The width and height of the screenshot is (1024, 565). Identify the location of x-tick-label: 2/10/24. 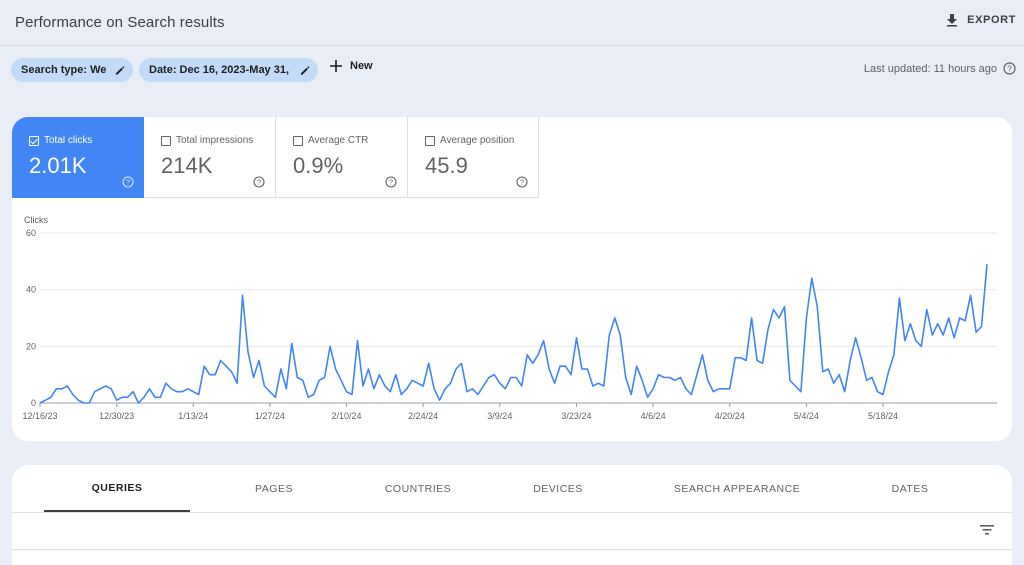
(347, 416).